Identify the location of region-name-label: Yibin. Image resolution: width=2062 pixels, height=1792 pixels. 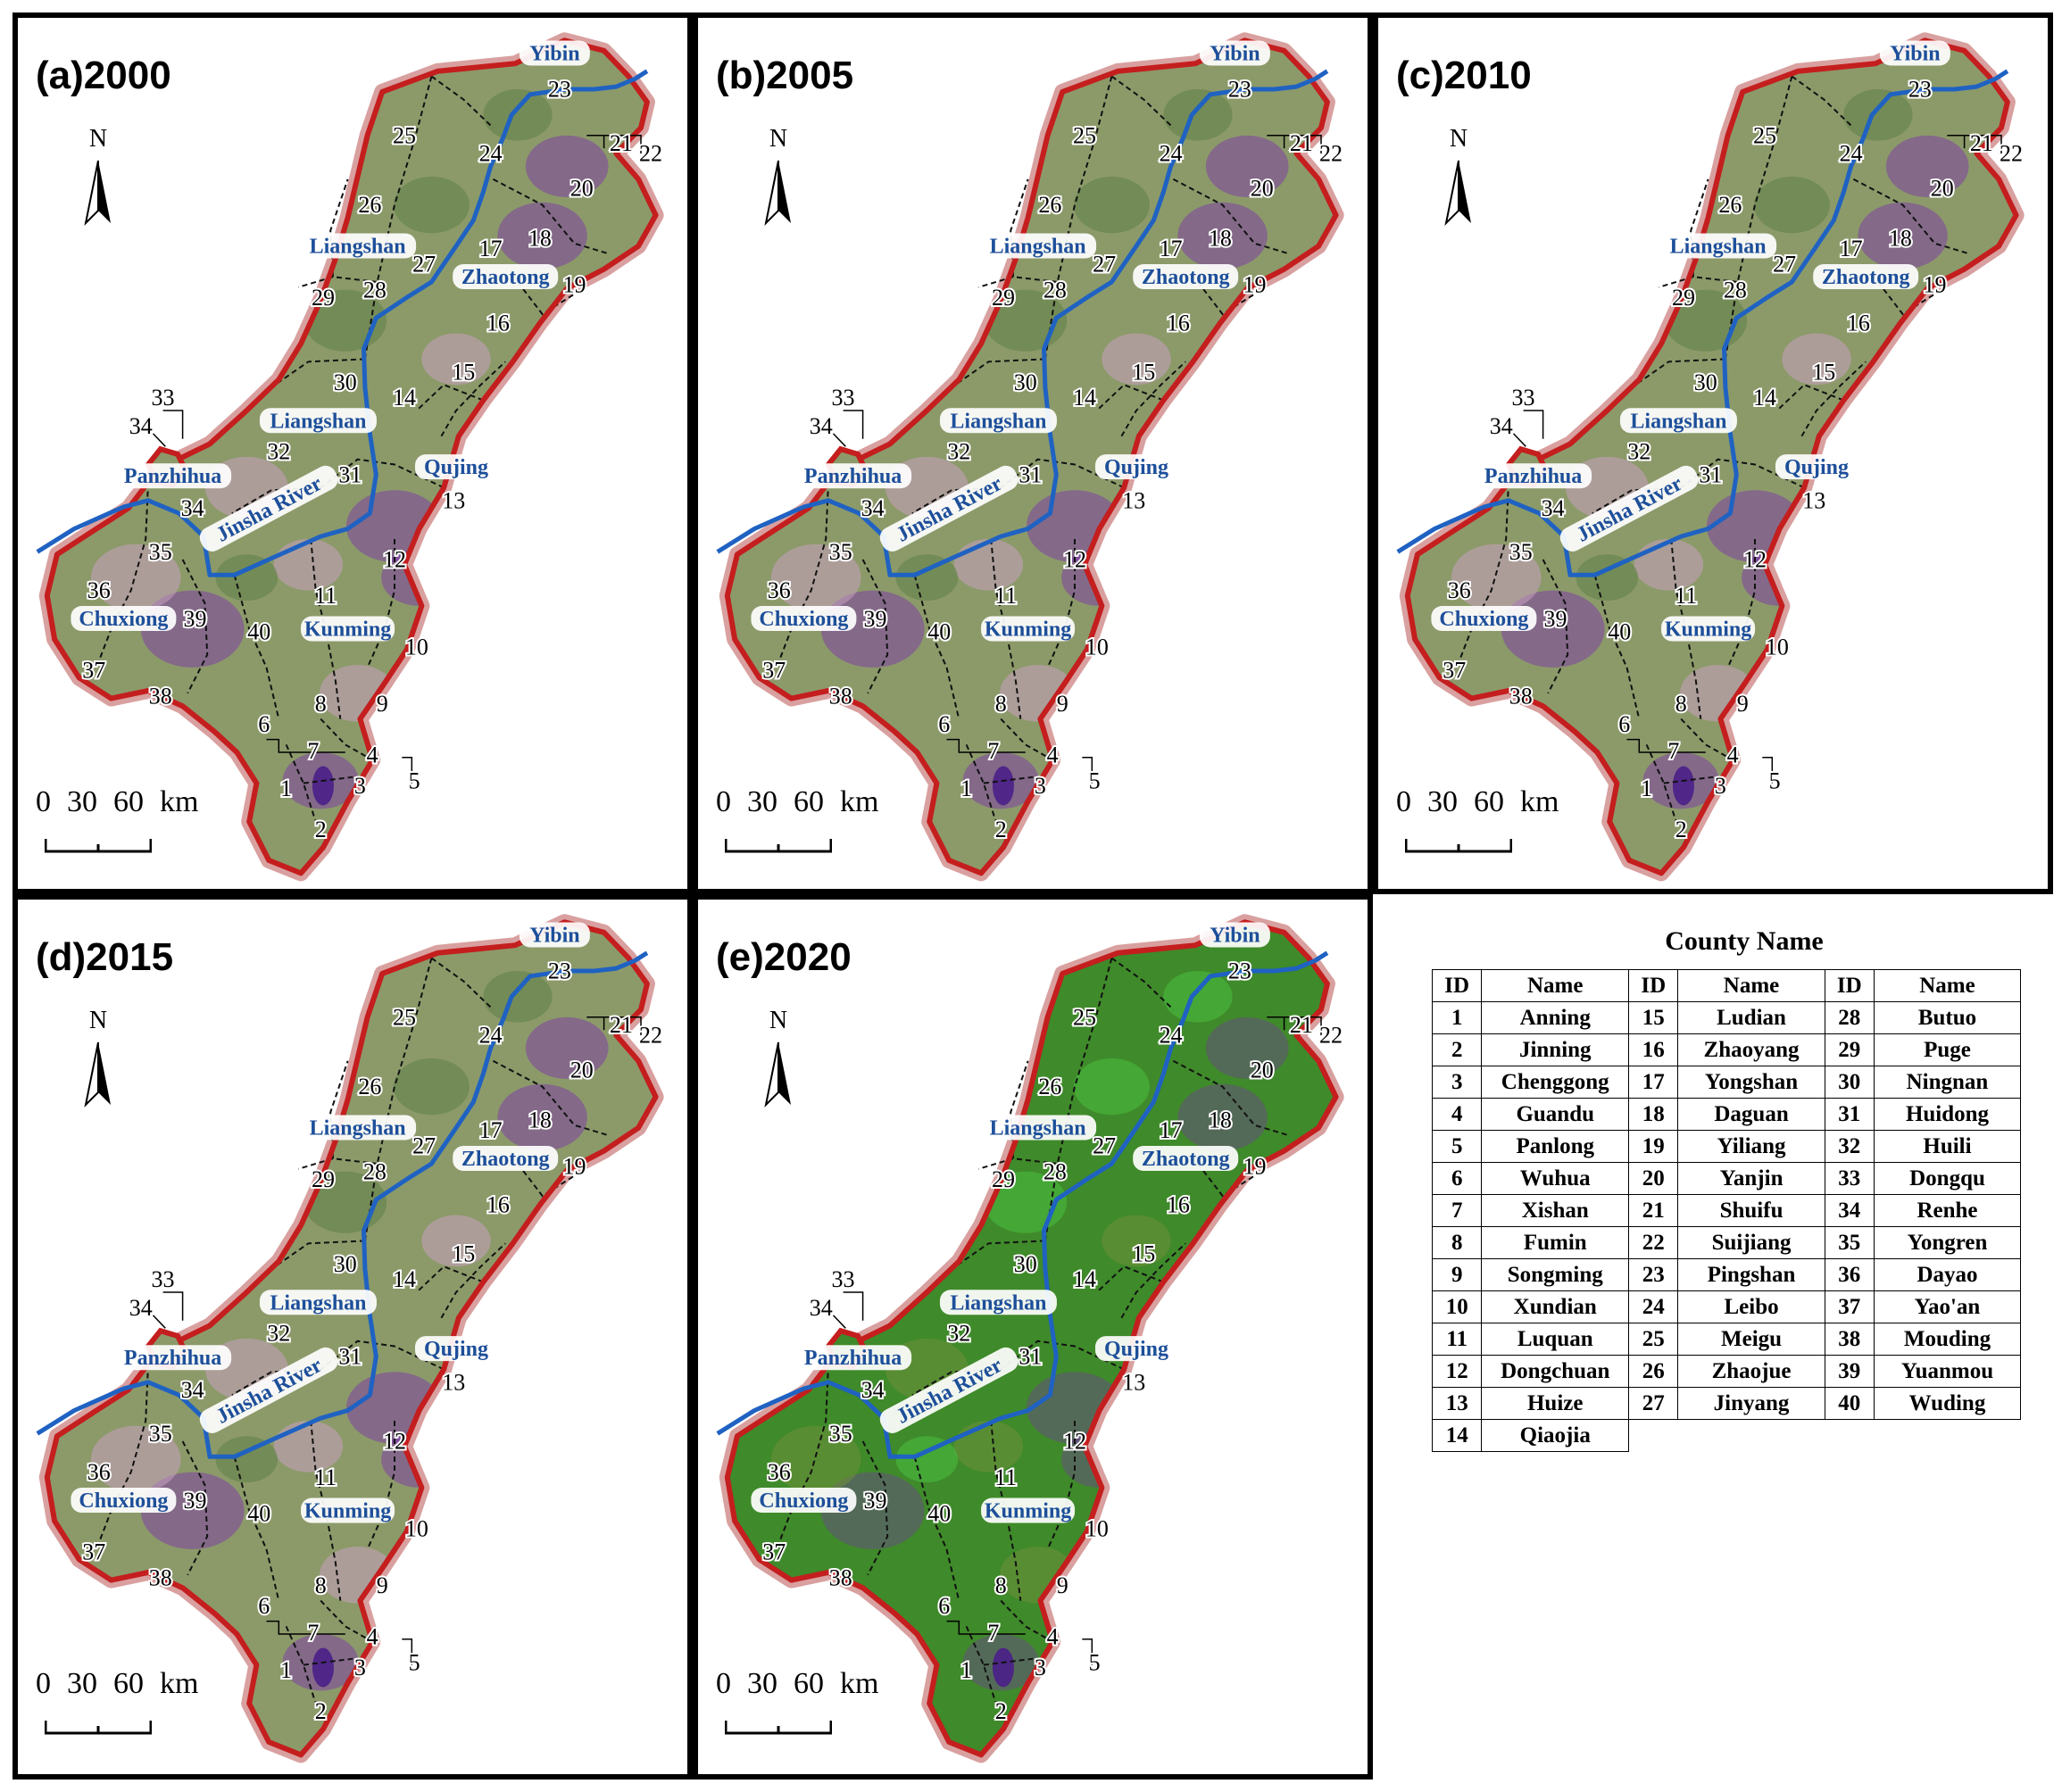
(554, 935).